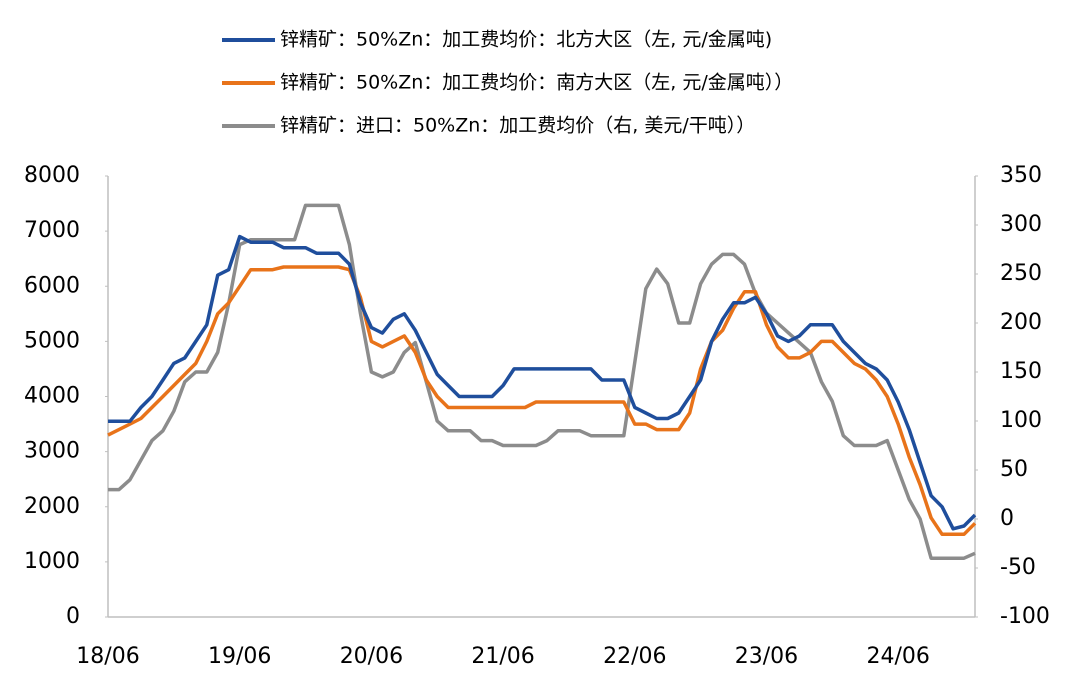 Image resolution: width=1080 pixels, height=690 pixels. Describe the element at coordinates (239, 656) in the screenshot. I see `x-tick-label: 19/06` at that location.